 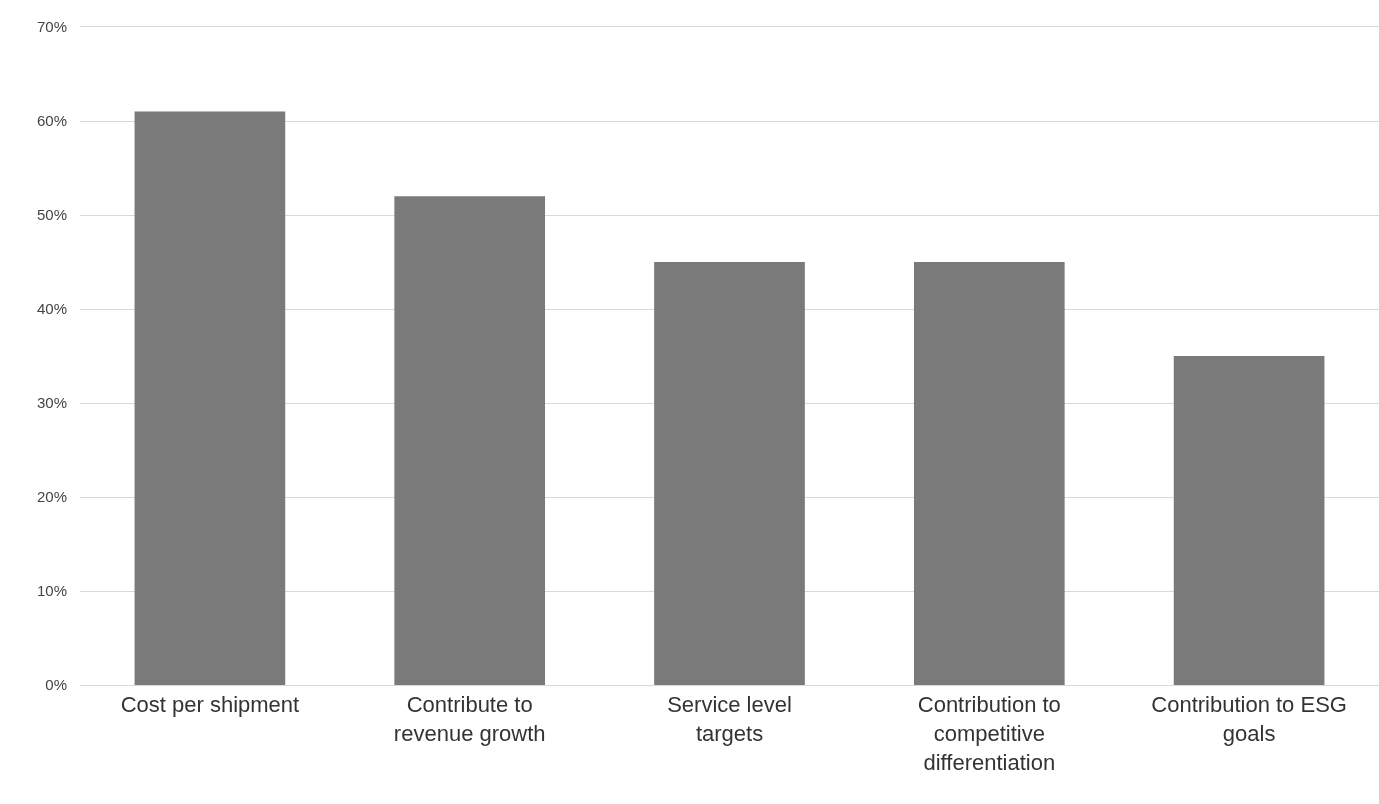 I want to click on y-tick-label: 0%, so click(x=56, y=685).